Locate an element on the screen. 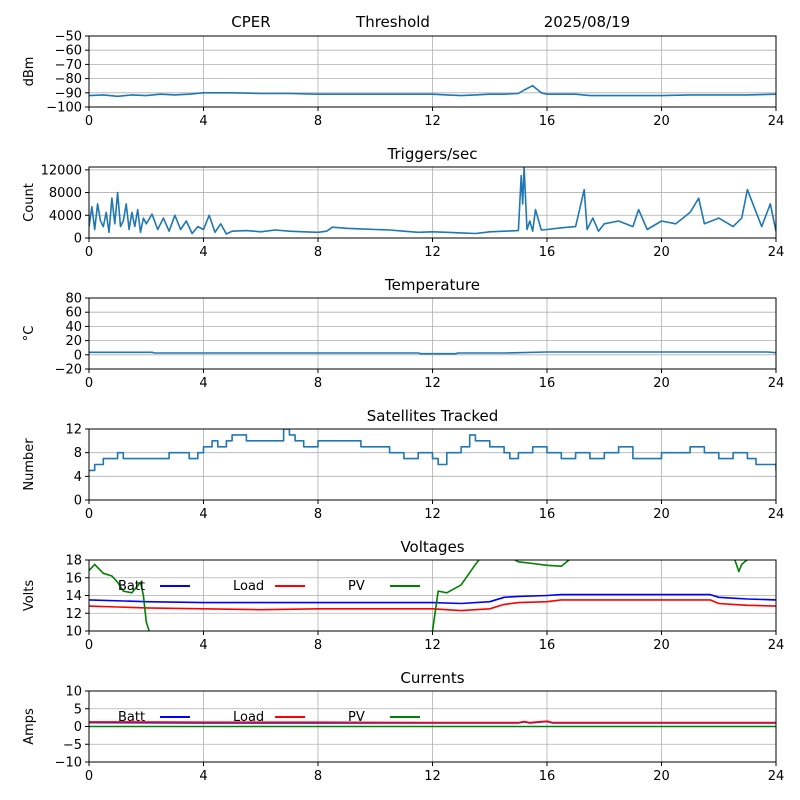  panel-title: Currents is located at coordinates (432, 678).